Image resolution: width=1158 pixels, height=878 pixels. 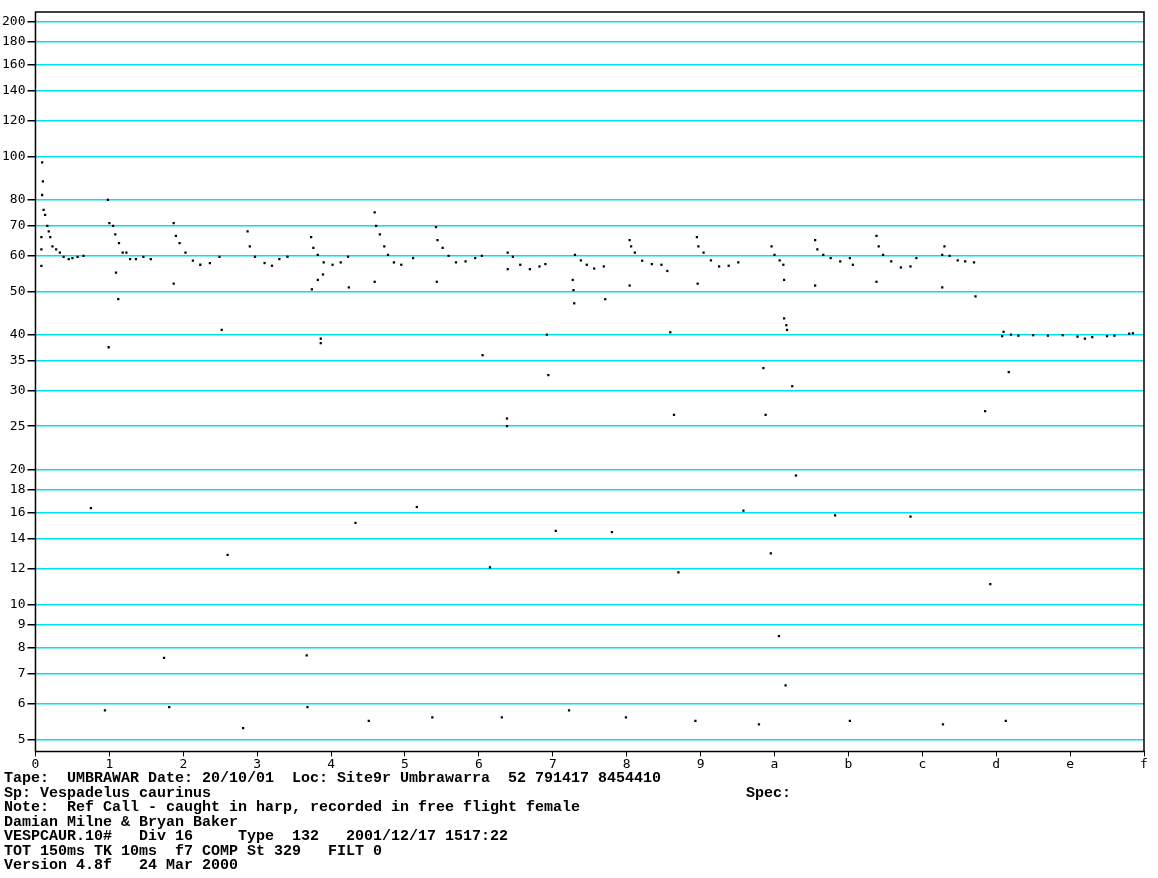 I want to click on text: Tape: UMBRAWAR Date: 20/10/01 Loc: Site9r Umbrawarra 52 791417 8454410, so click(x=333, y=778).